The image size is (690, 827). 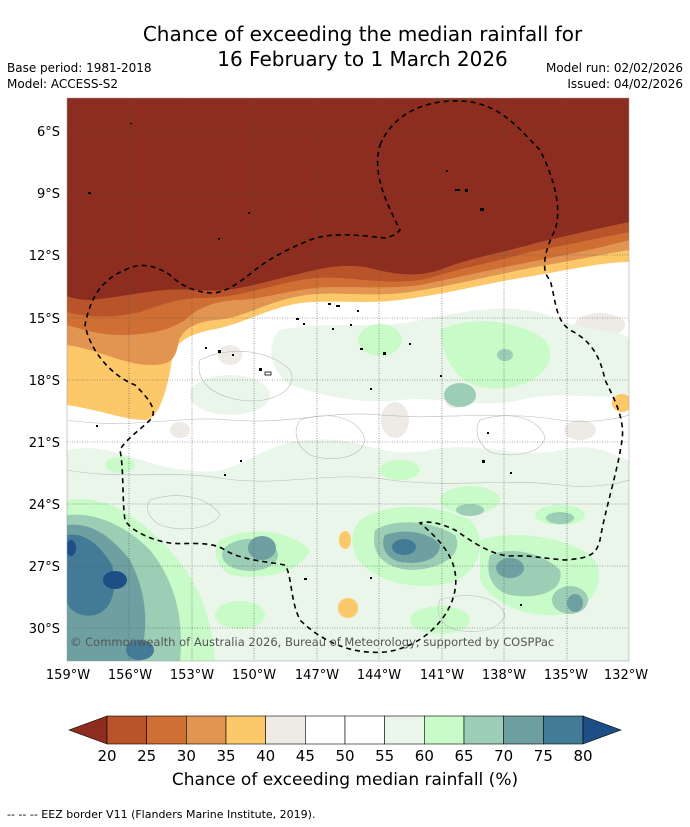 What do you see at coordinates (79, 68) in the screenshot?
I see `base-period: Base period: 1981-2018` at bounding box center [79, 68].